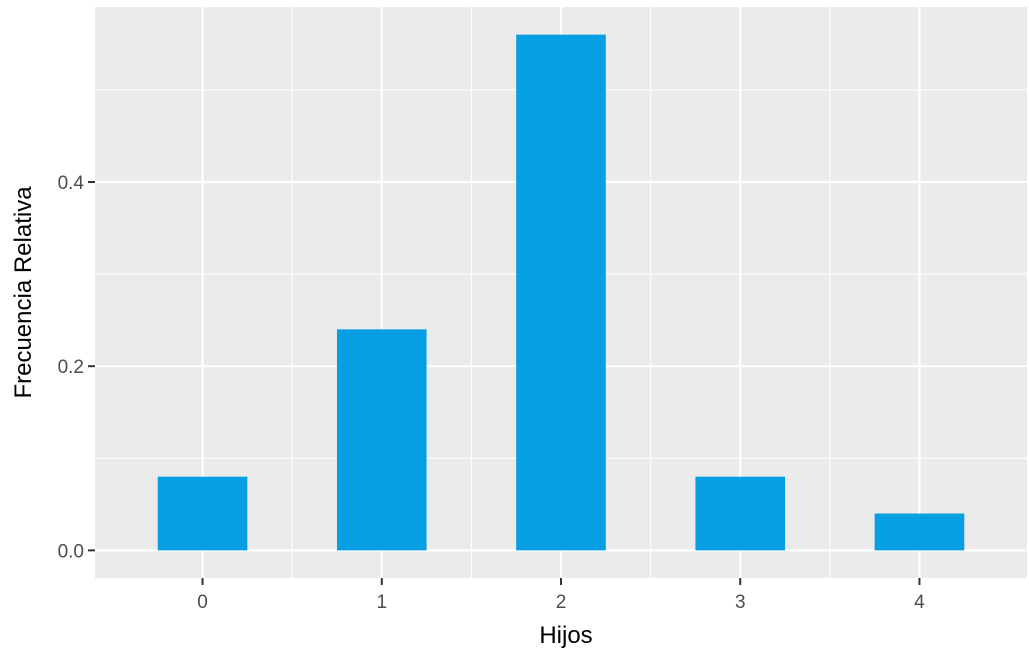 The height and width of the screenshot is (653, 1029). I want to click on y-axis-title: Frecuencia Relativa, so click(23, 292).